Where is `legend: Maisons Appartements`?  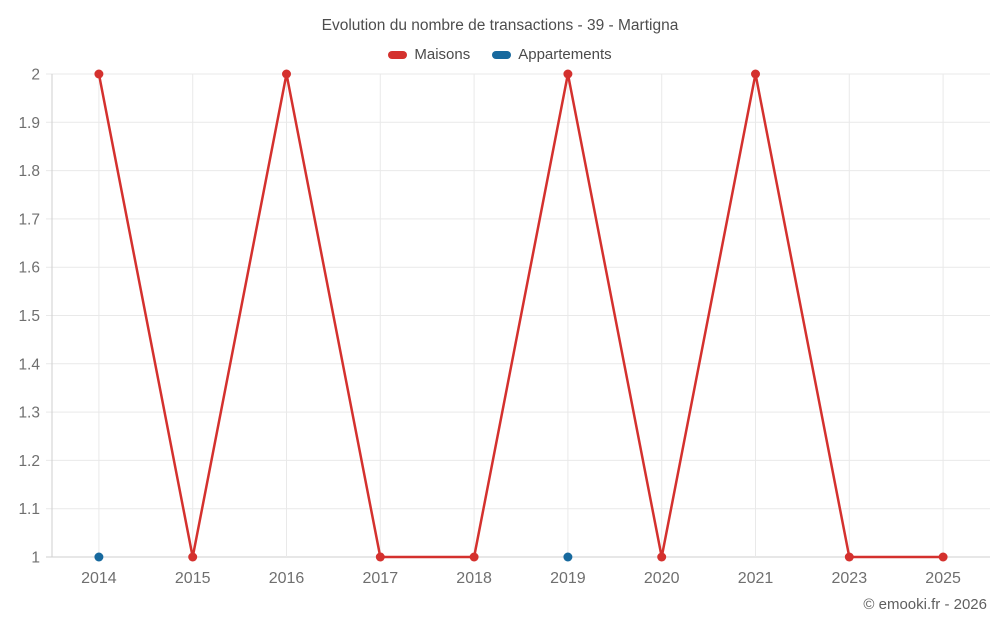
legend: Maisons Appartements is located at coordinates (500, 54).